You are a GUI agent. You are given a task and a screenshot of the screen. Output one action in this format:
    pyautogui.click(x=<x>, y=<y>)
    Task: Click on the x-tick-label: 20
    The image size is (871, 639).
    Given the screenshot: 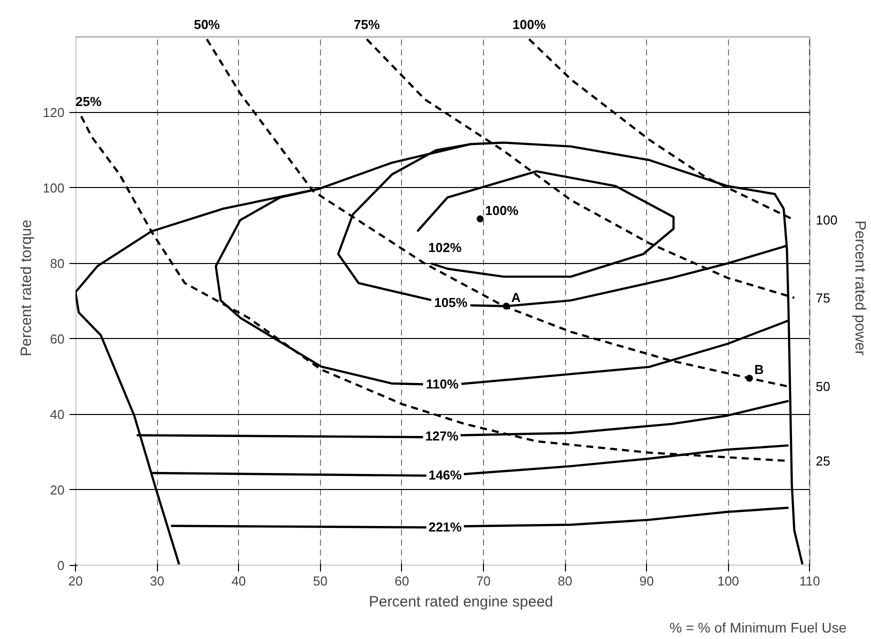 What is the action you would take?
    pyautogui.click(x=75, y=581)
    